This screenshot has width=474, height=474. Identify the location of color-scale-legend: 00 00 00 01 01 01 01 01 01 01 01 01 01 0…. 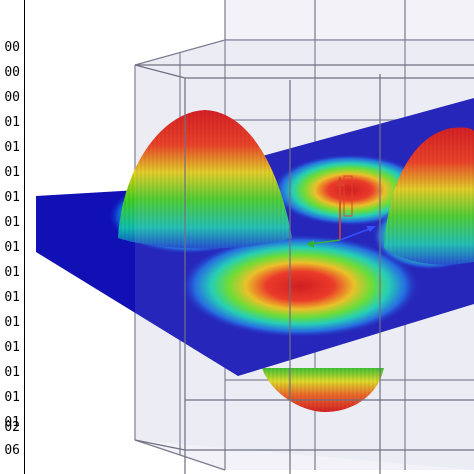
(12, 237).